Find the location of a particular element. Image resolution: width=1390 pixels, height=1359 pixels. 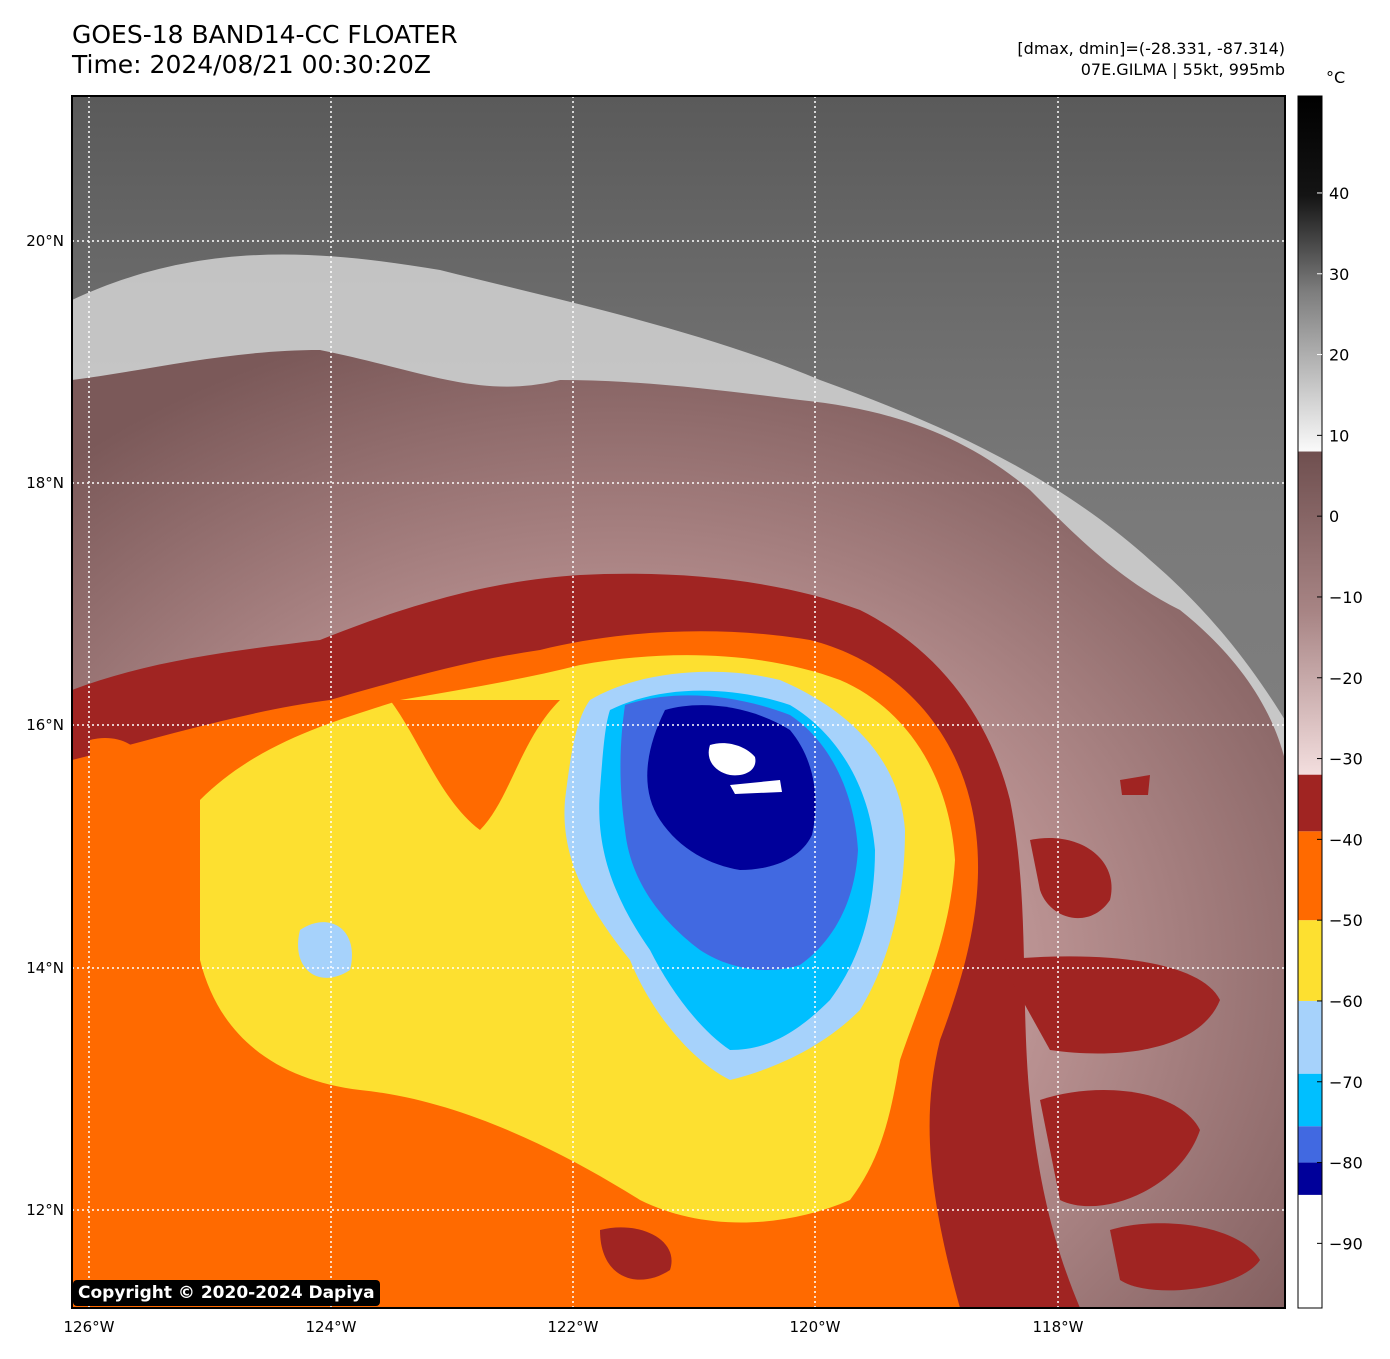

lon-label-126w: 126°W is located at coordinates (89, 1327).